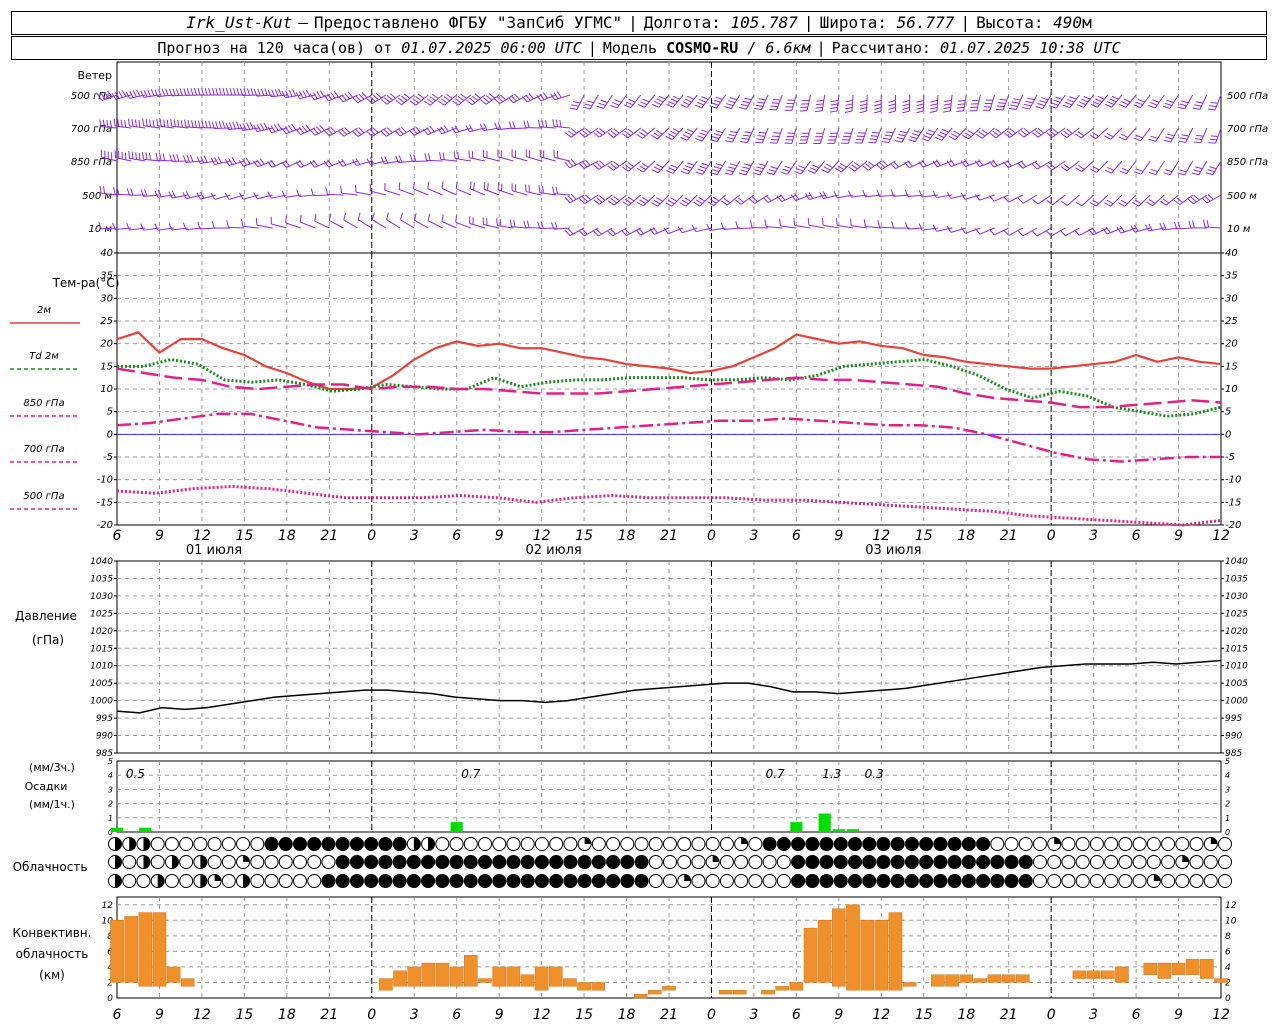 This screenshot has height=1024, width=1280. What do you see at coordinates (630, 48) in the screenshot?
I see `model-label: Модель` at bounding box center [630, 48].